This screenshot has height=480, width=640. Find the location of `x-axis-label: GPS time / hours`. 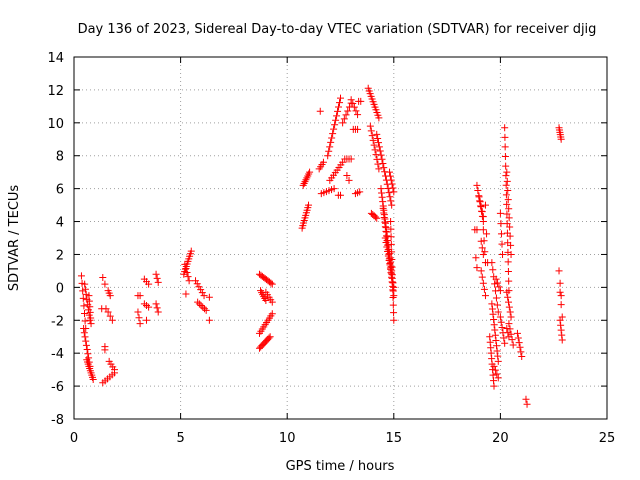

x-axis-label: GPS time / hours is located at coordinates (340, 466).